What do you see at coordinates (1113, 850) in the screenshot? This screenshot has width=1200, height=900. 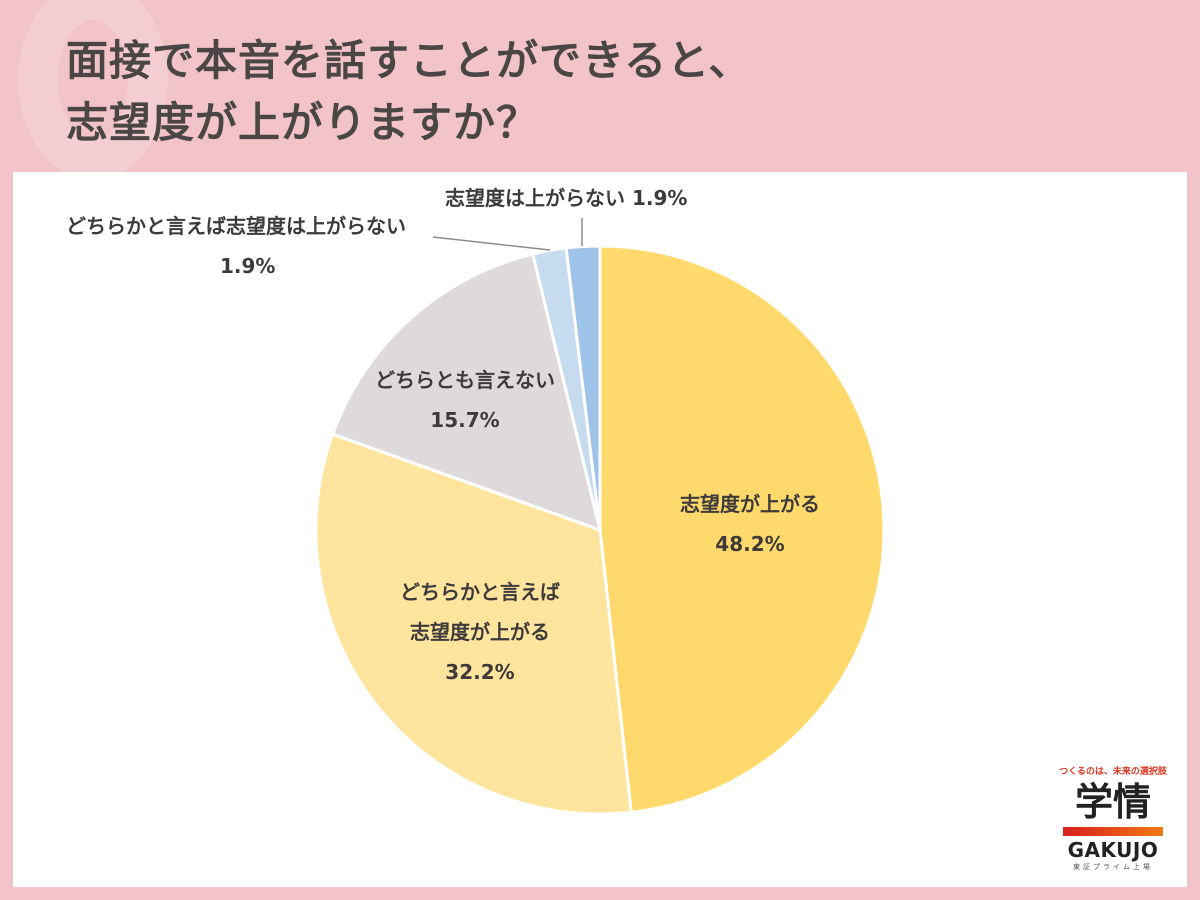 I see `logo-name: GAKUJO` at bounding box center [1113, 850].